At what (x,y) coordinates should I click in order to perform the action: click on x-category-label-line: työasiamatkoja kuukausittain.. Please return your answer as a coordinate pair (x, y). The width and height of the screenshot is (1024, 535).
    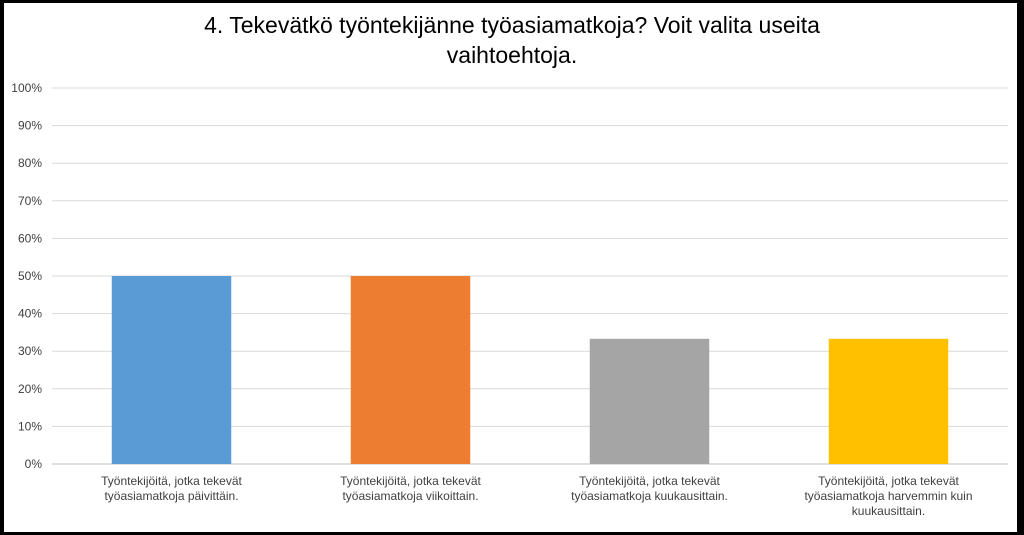
    Looking at the image, I should click on (649, 496).